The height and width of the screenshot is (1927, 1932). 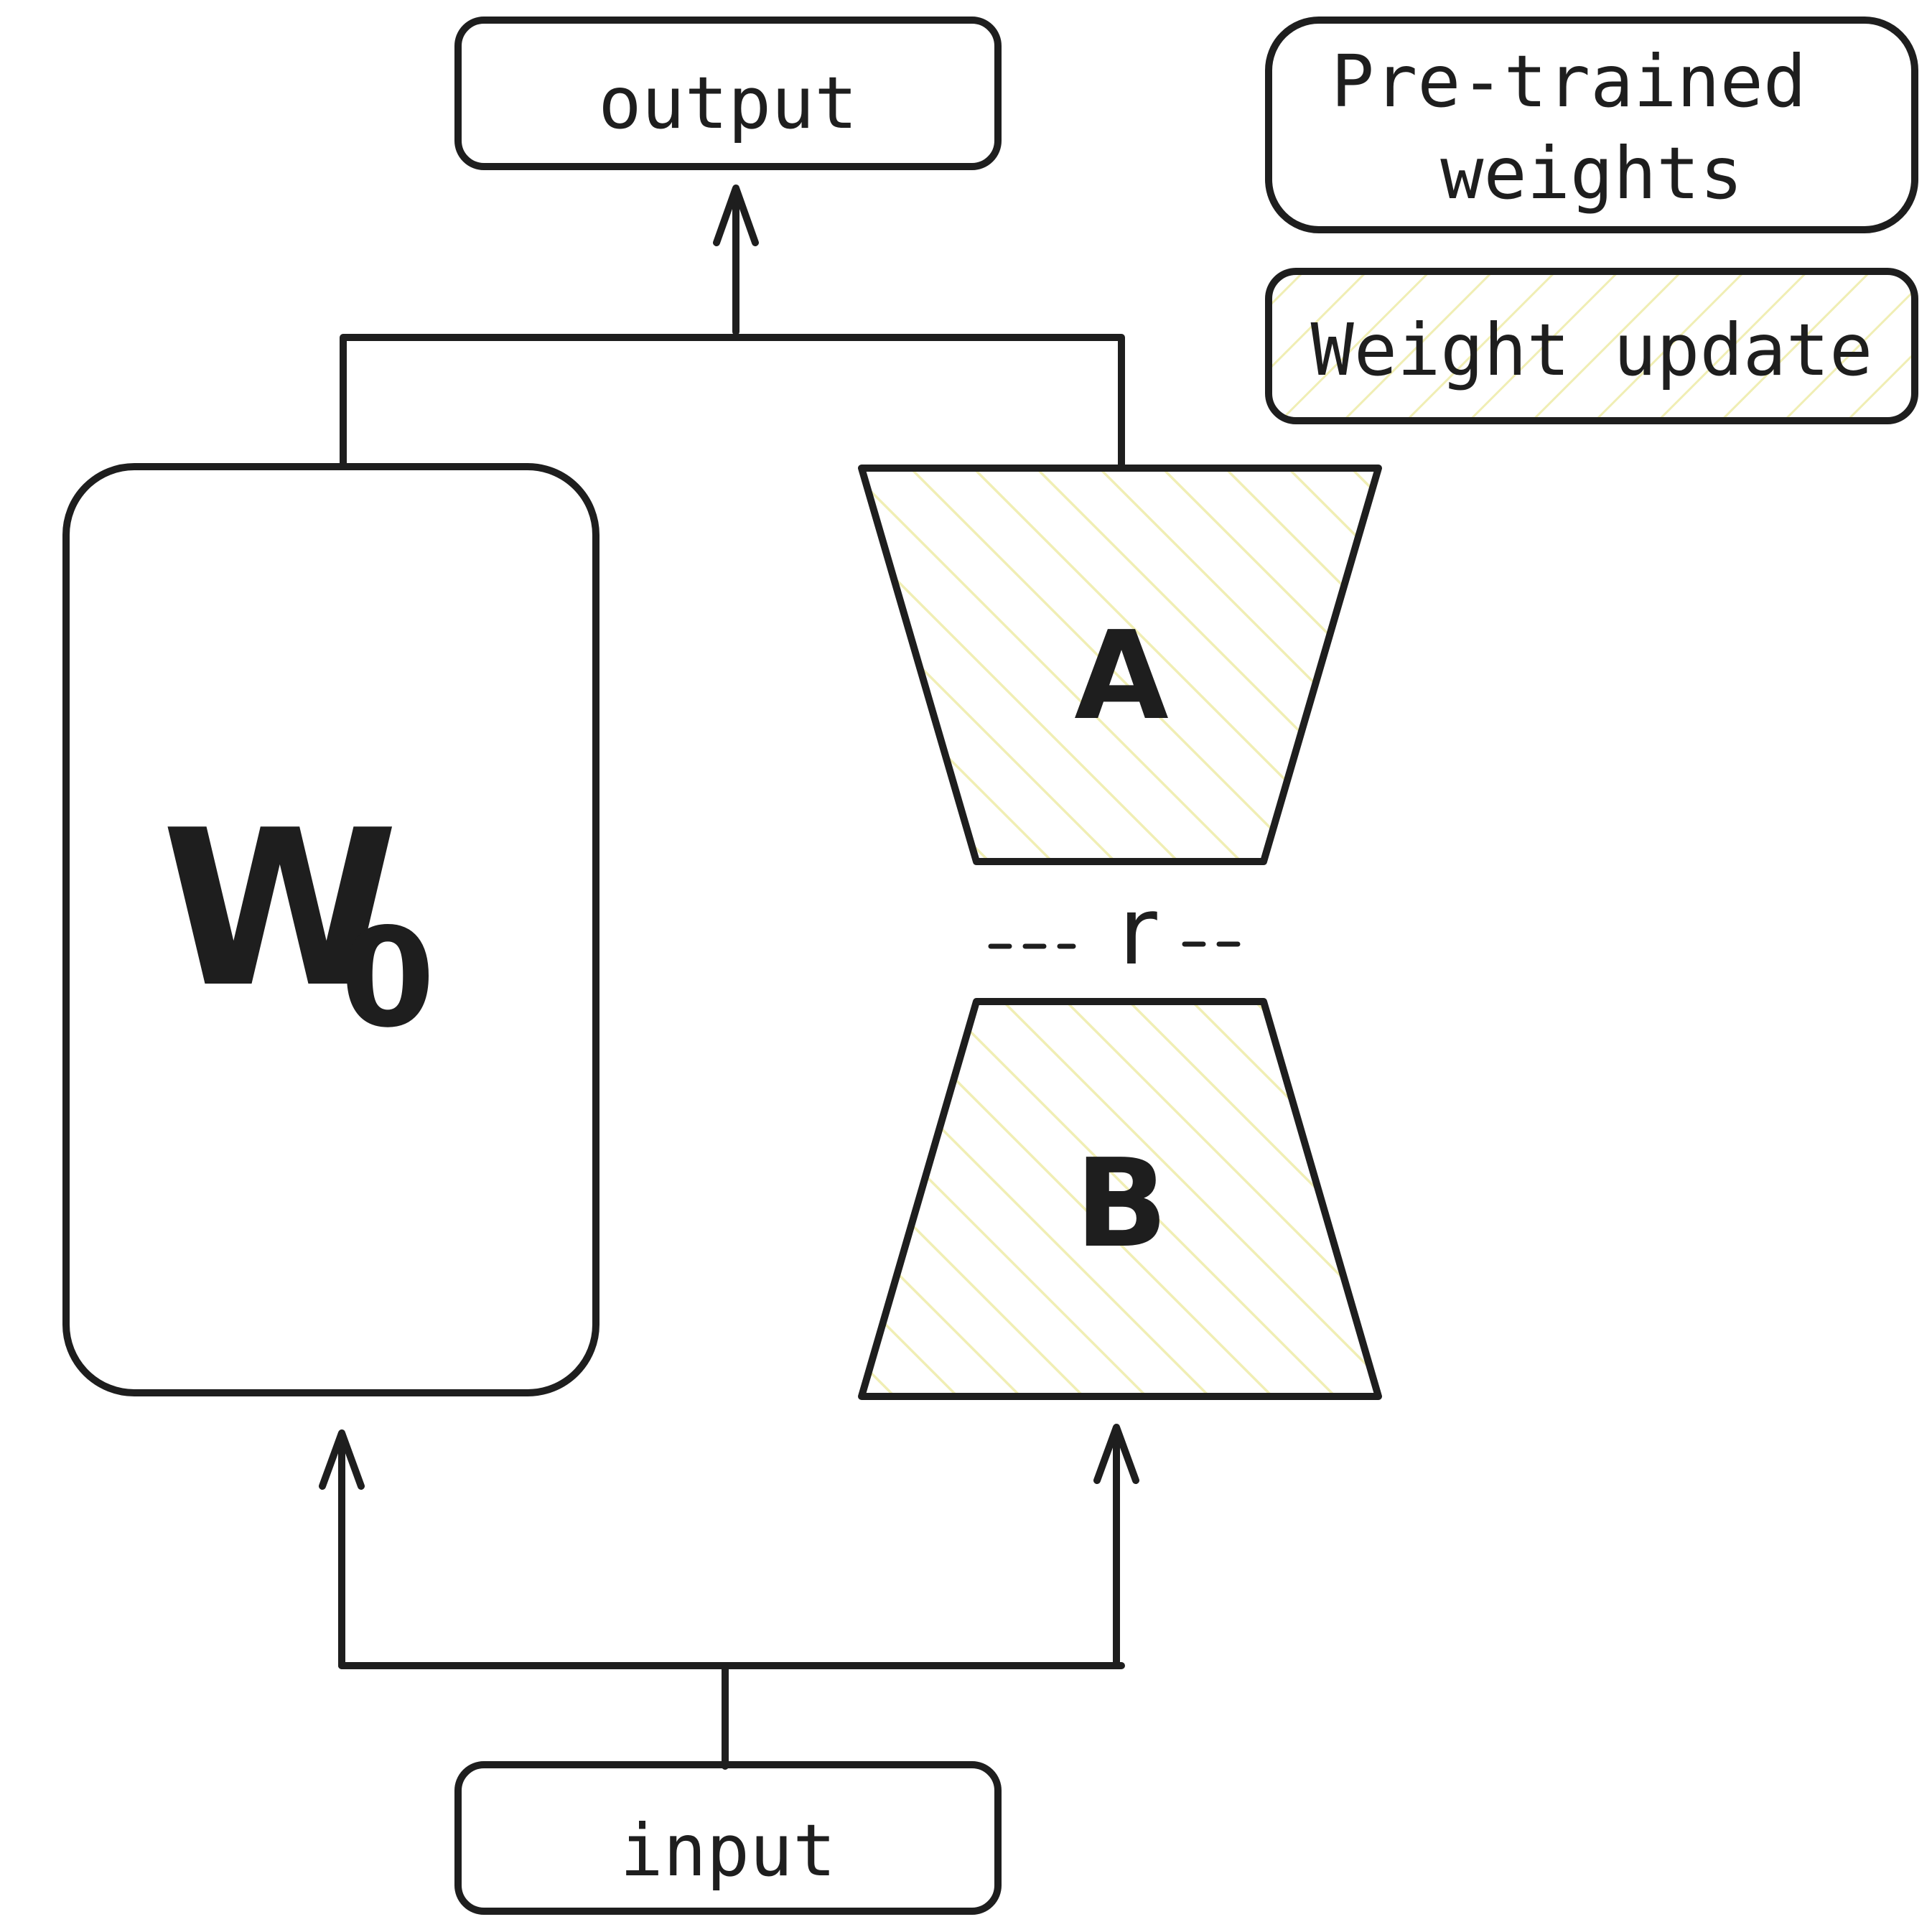 I want to click on input-box: input, so click(x=728, y=1838).